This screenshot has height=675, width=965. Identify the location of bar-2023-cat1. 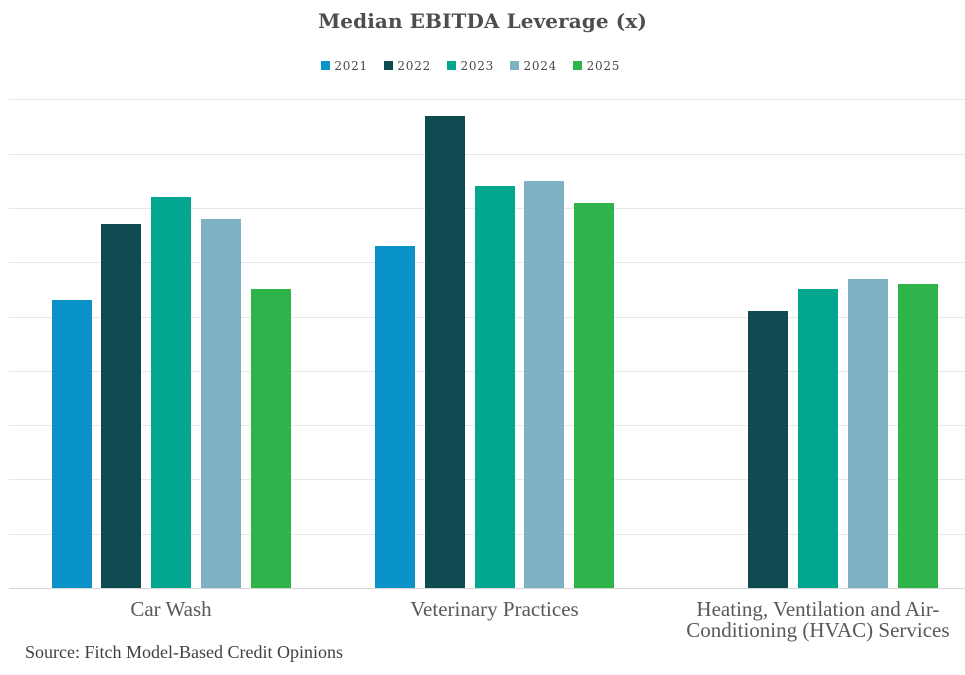
(171, 392).